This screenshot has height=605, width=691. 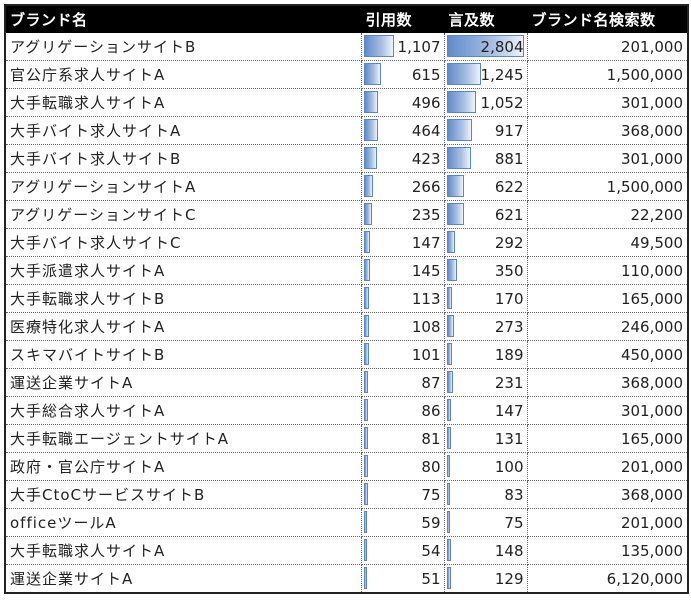 I want to click on cell-brand-searches: 49,500, so click(x=607, y=242).